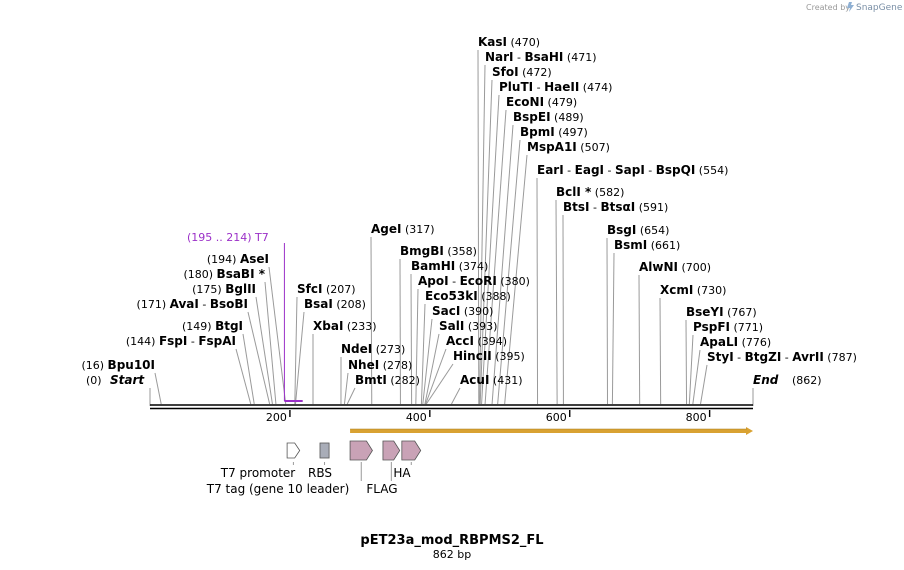  What do you see at coordinates (691, 369) in the screenshot?
I see `pointer-line-pspfi` at bounding box center [691, 369].